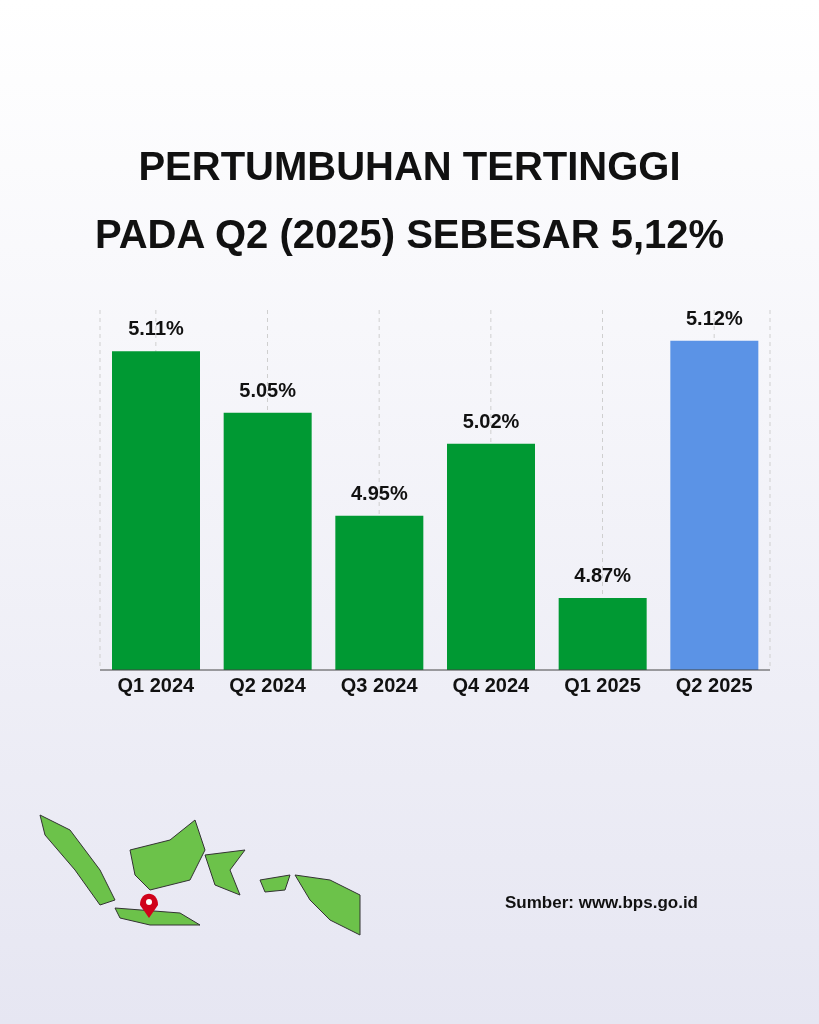 This screenshot has width=819, height=1024. What do you see at coordinates (491, 420) in the screenshot?
I see `data-label: 5.02%` at bounding box center [491, 420].